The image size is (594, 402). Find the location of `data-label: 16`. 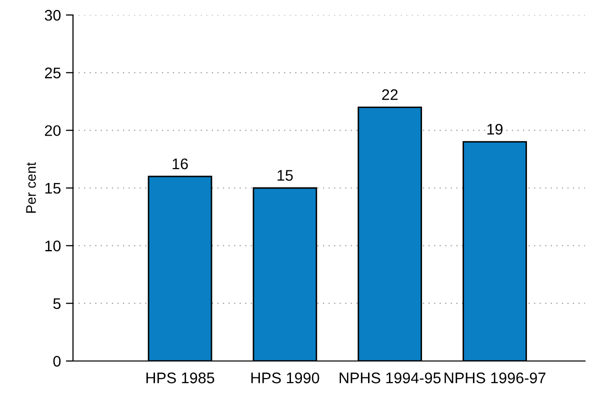

data-label: 16 is located at coordinates (180, 164).